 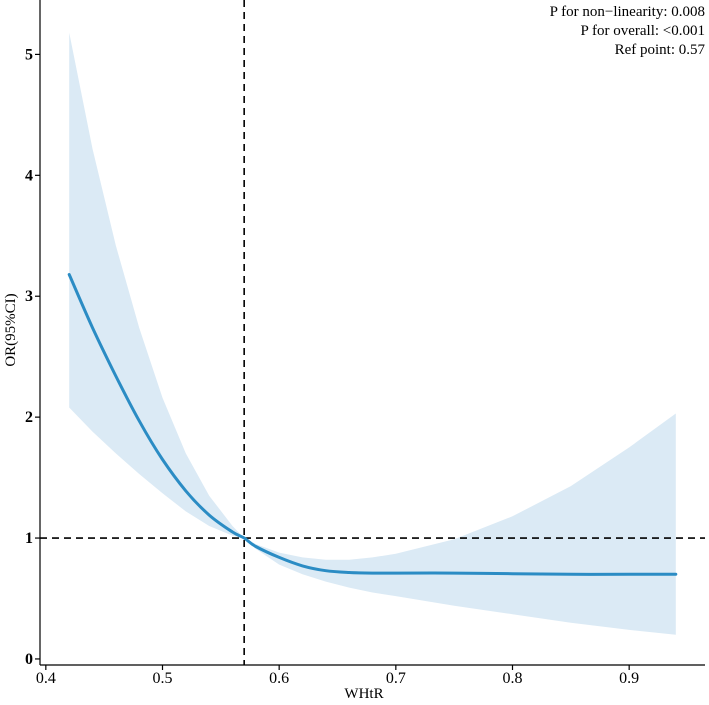 I want to click on y-axis-label: OR(95%CI), so click(x=11, y=329).